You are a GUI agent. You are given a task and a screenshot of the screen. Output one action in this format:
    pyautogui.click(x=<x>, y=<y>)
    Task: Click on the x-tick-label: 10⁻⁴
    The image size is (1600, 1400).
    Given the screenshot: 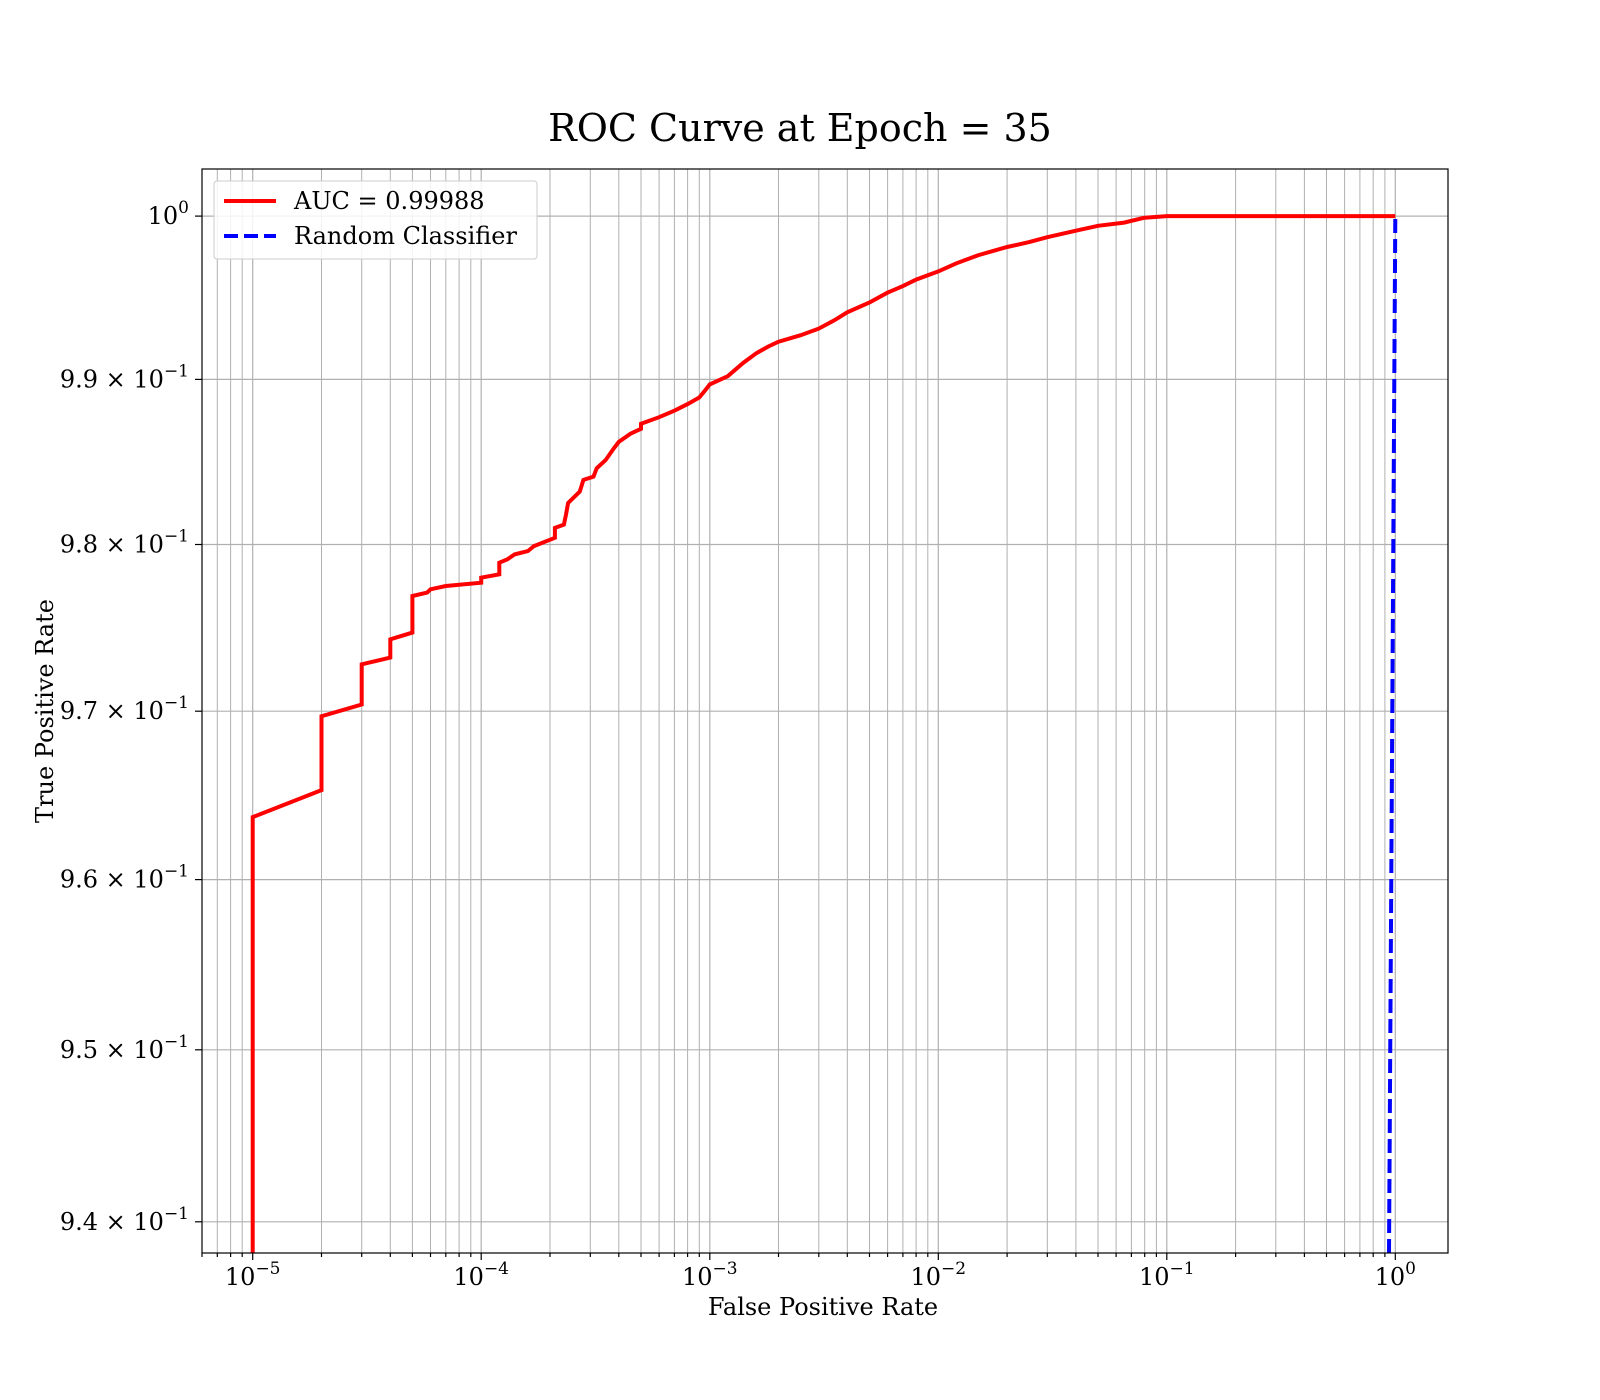 What is the action you would take?
    pyautogui.click(x=481, y=1275)
    